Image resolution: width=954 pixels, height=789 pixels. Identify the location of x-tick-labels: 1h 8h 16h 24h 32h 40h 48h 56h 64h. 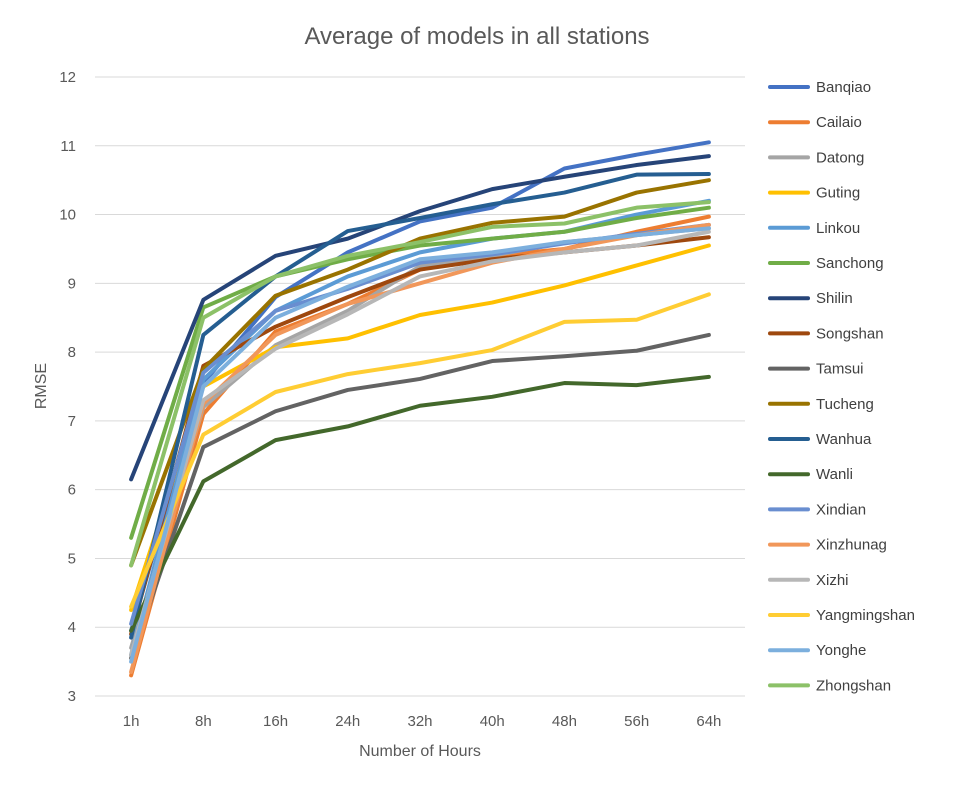
(422, 721).